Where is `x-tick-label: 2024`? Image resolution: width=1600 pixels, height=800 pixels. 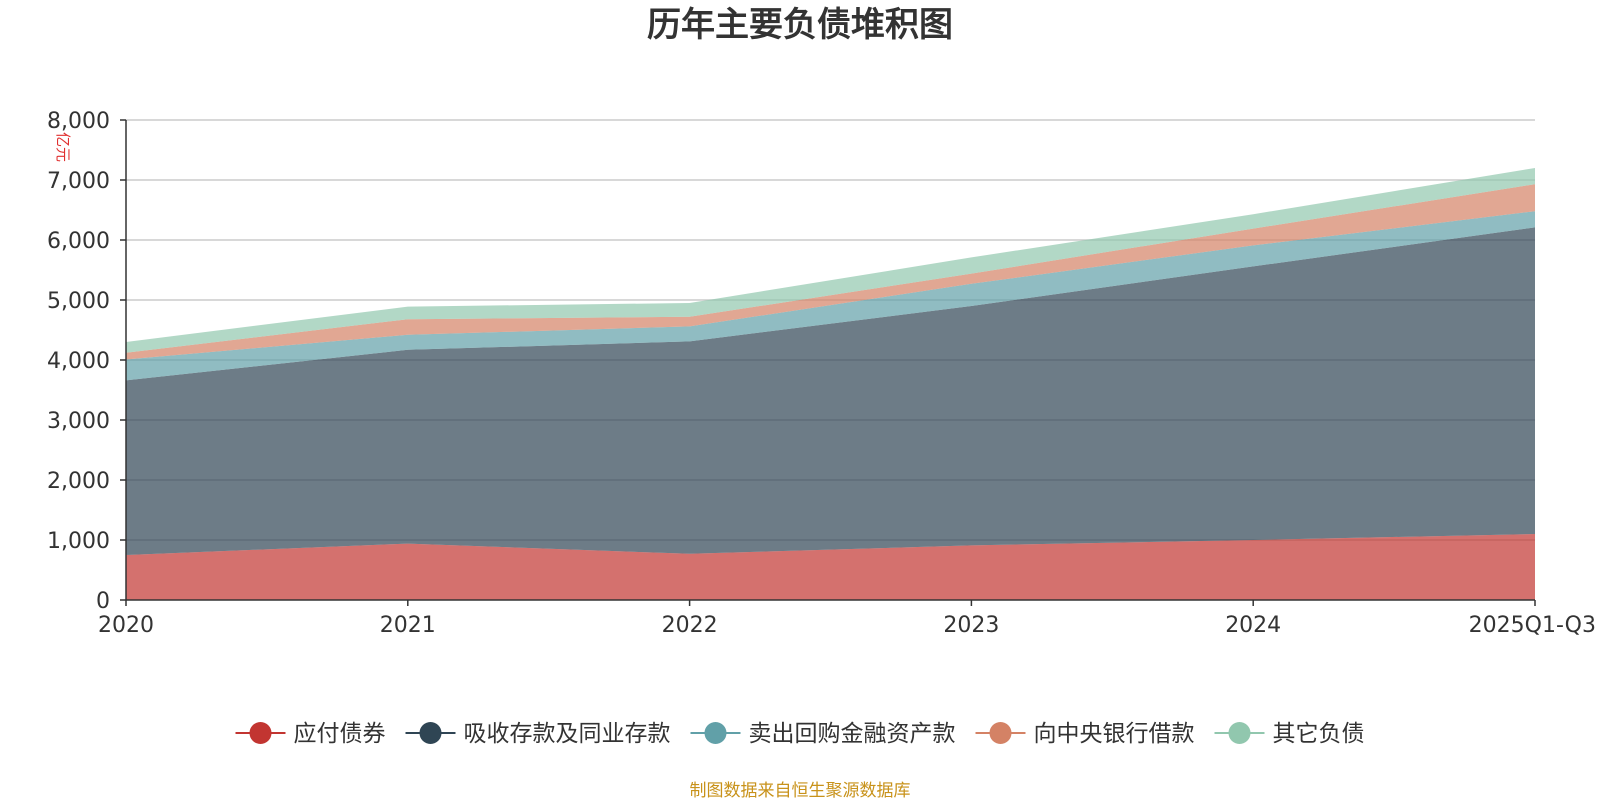
x-tick-label: 2024 is located at coordinates (1253, 625).